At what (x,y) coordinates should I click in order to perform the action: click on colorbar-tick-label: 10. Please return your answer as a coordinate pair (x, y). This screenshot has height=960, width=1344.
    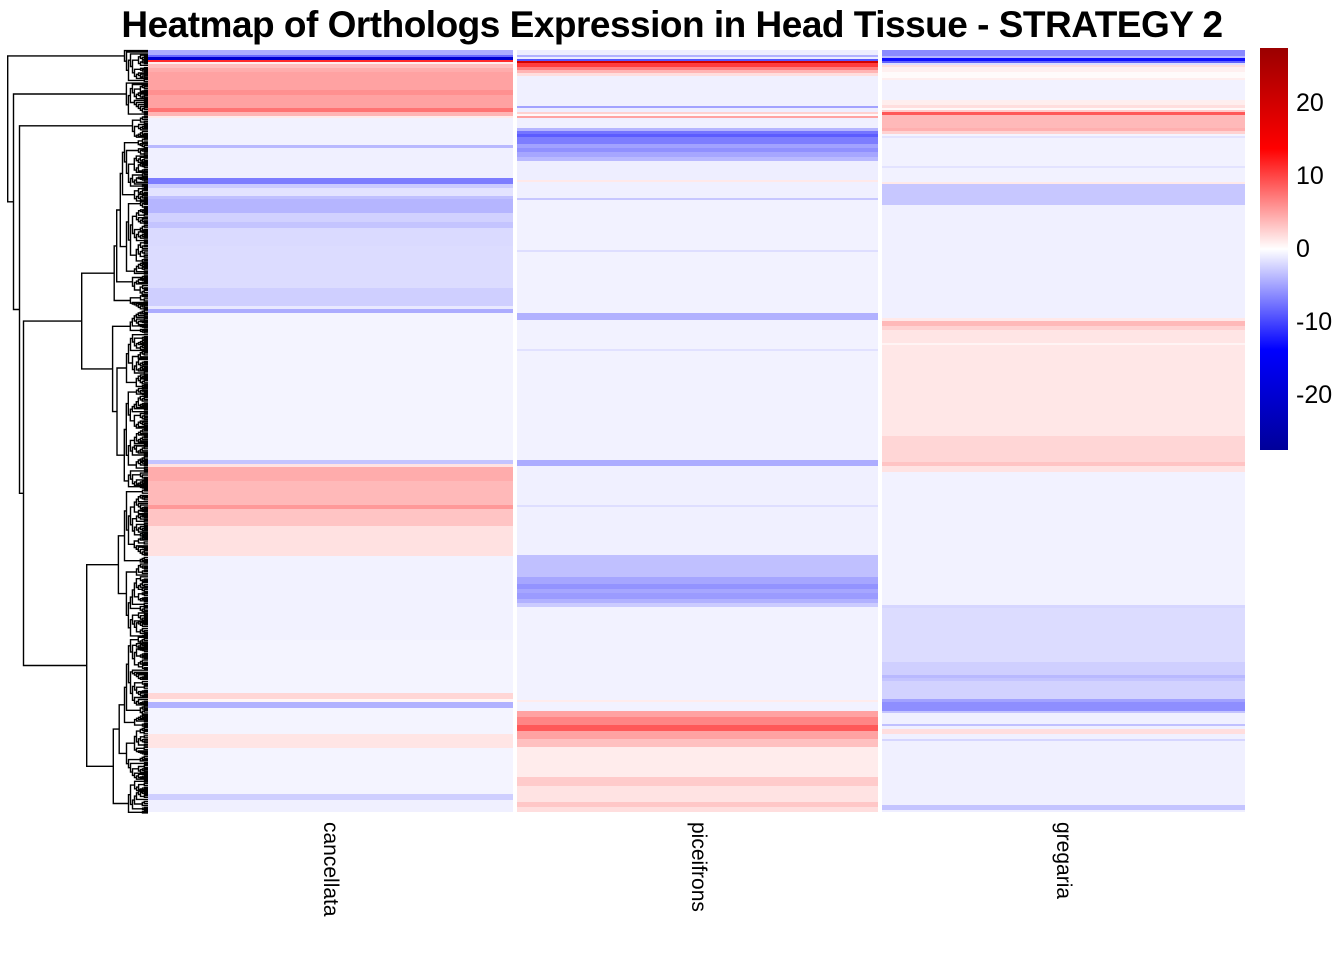
    Looking at the image, I should click on (1310, 175).